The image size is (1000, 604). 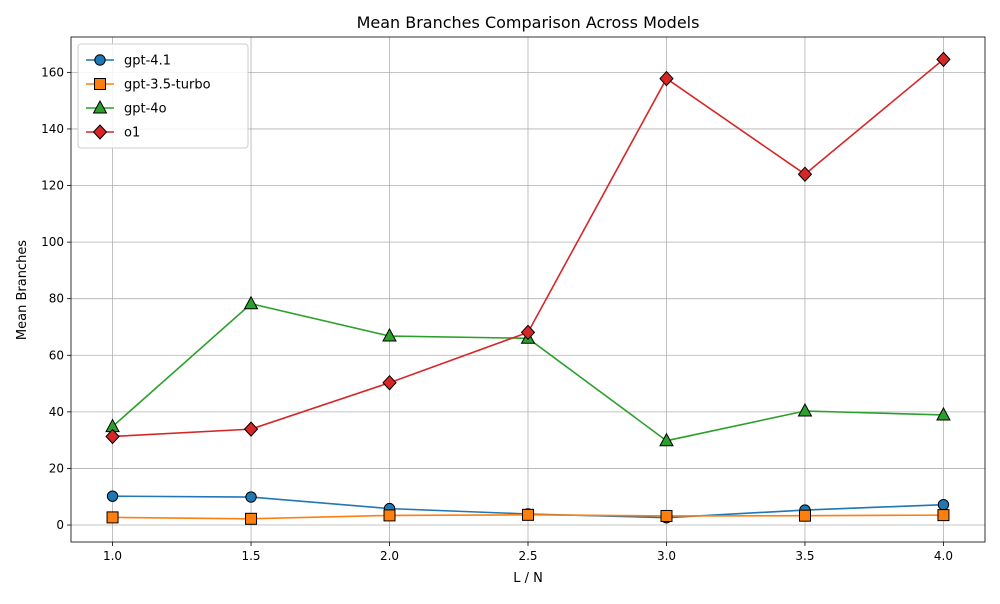 I want to click on y-tick-label: 20, so click(x=56, y=468).